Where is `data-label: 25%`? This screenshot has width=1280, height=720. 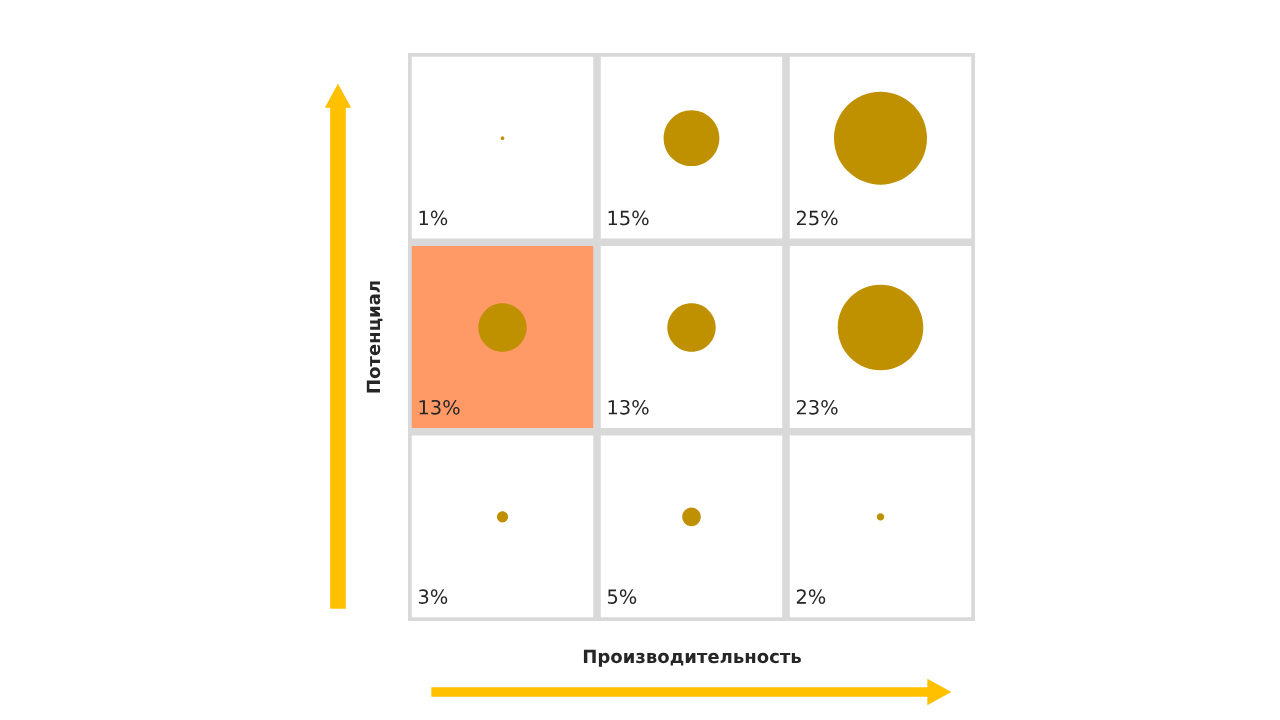
data-label: 25% is located at coordinates (817, 218).